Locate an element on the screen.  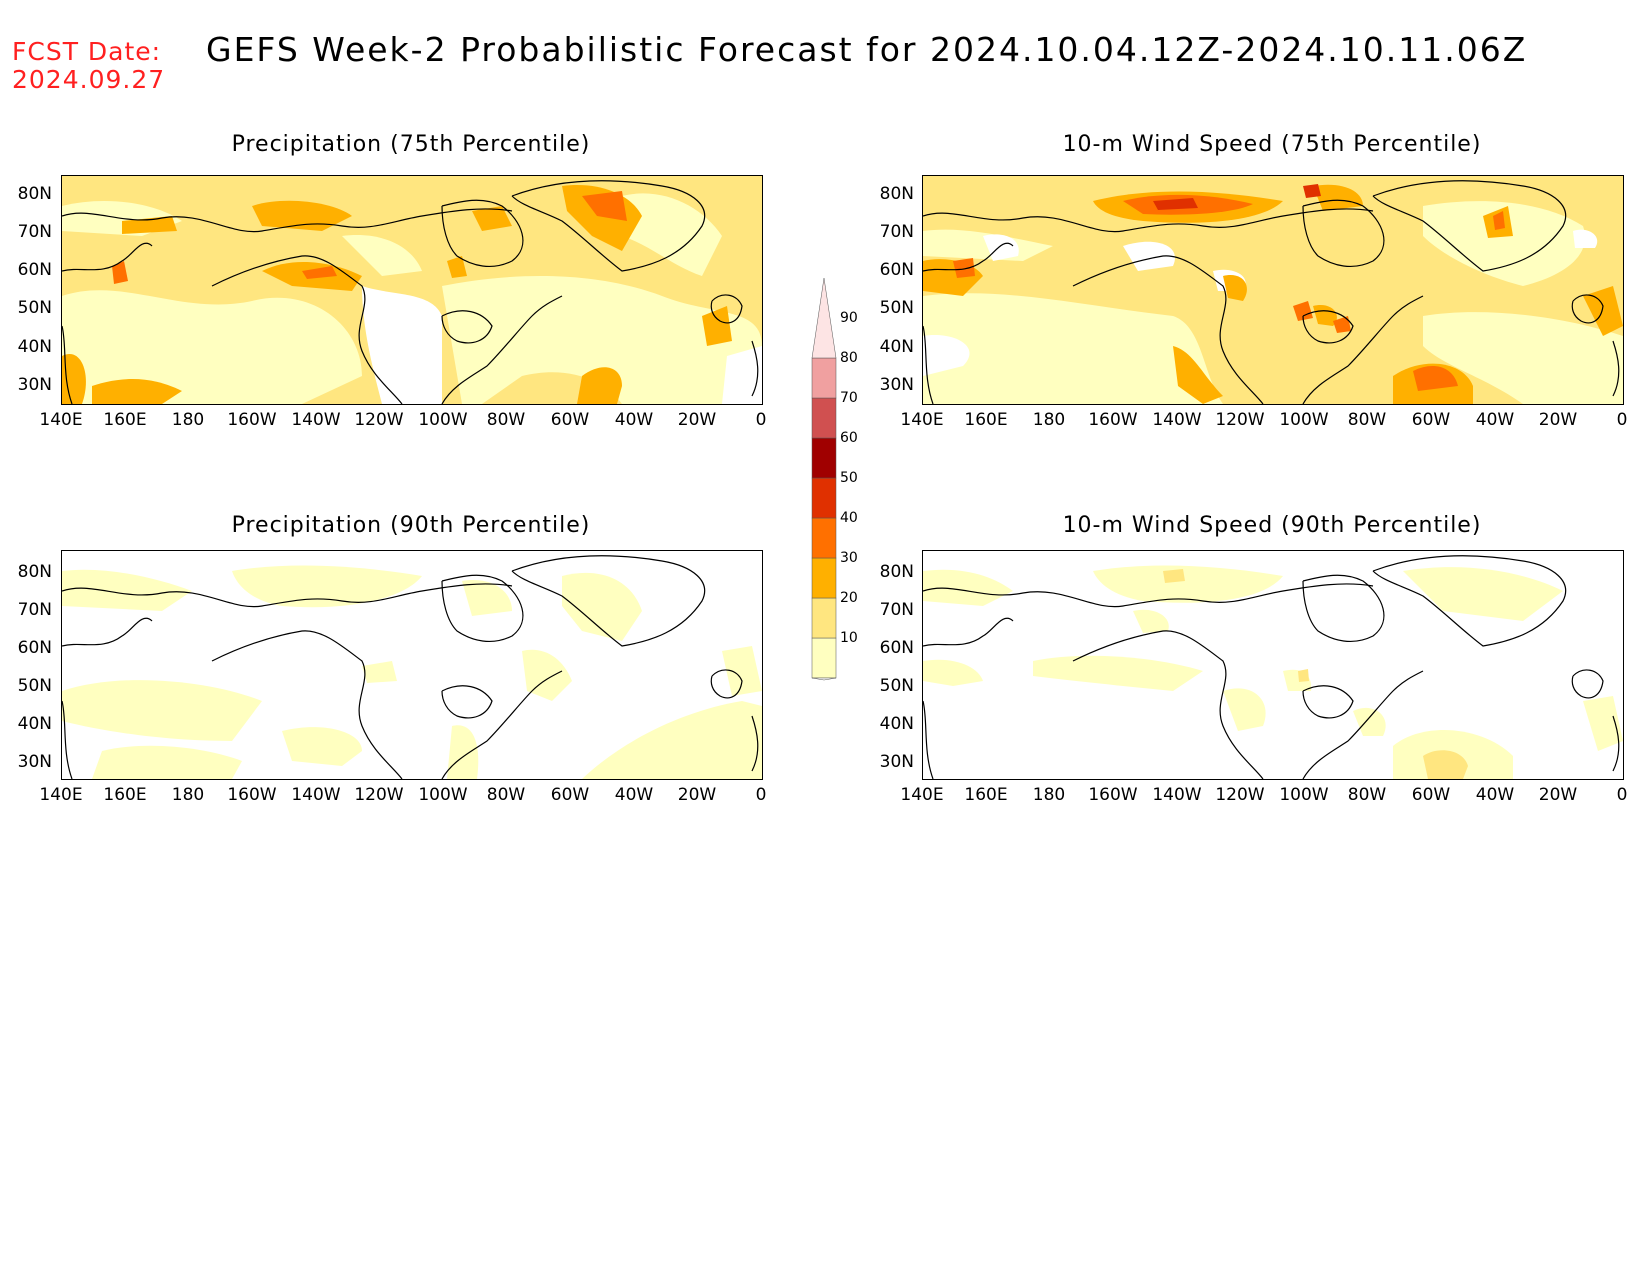
lon-label-p3-180: 180 is located at coordinates (188, 795).